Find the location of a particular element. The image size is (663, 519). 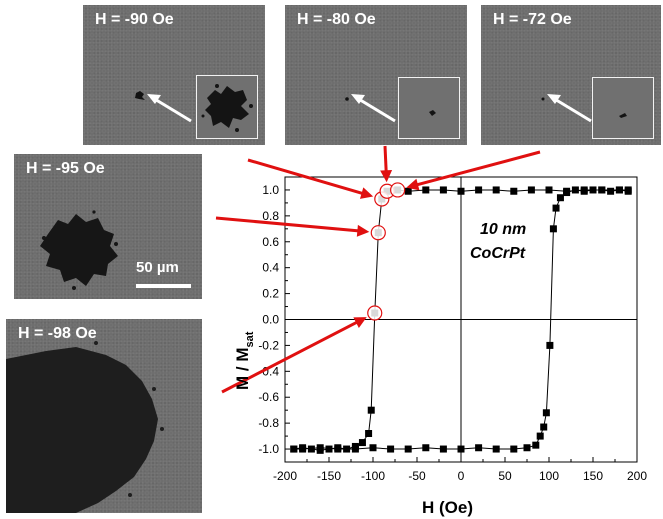

field-label: H = -80 Oe is located at coordinates (336, 19).